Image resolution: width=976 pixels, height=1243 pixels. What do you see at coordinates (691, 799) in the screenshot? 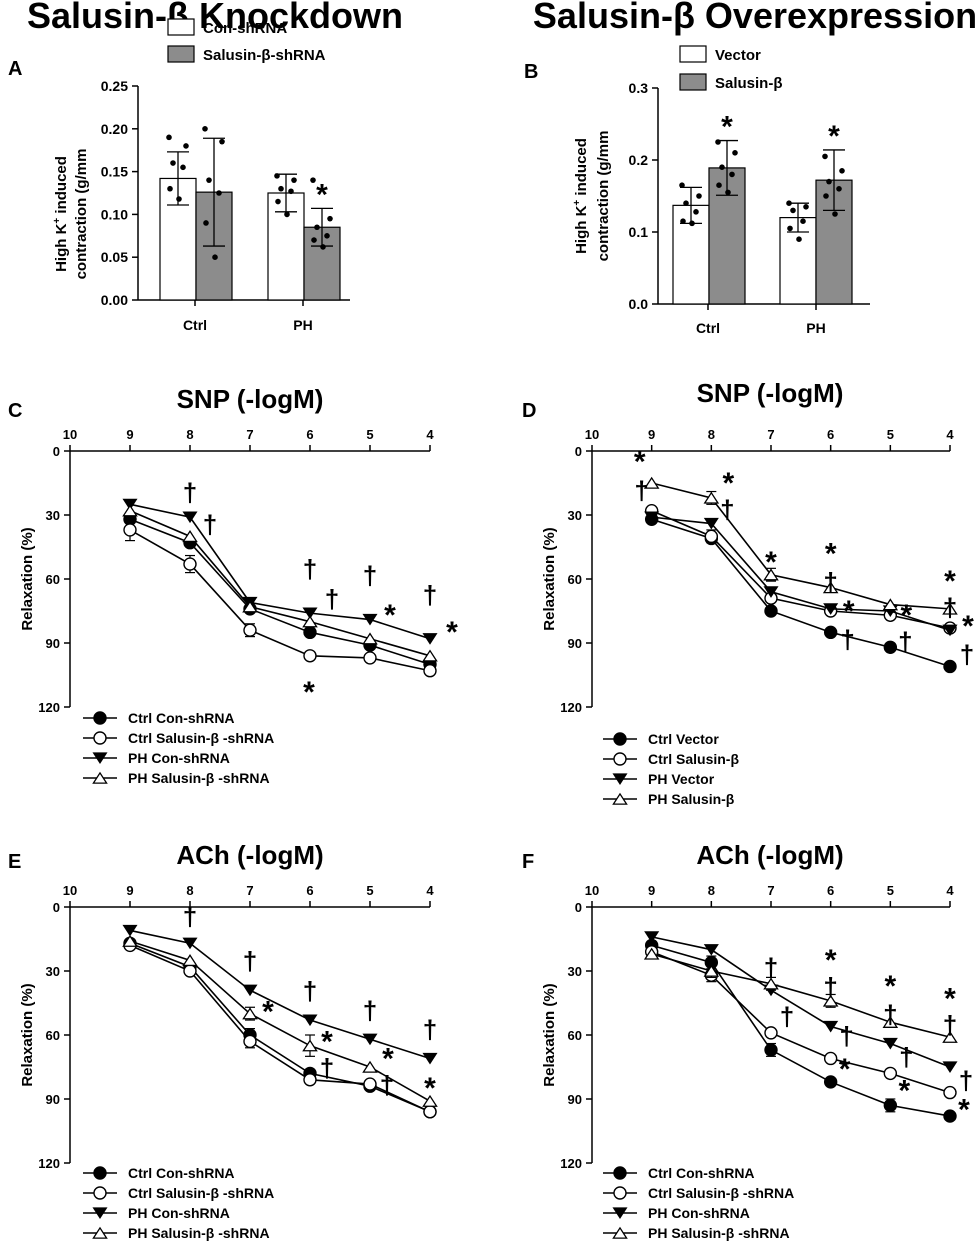
I see `legend-label: PH Salusin-β` at bounding box center [691, 799].